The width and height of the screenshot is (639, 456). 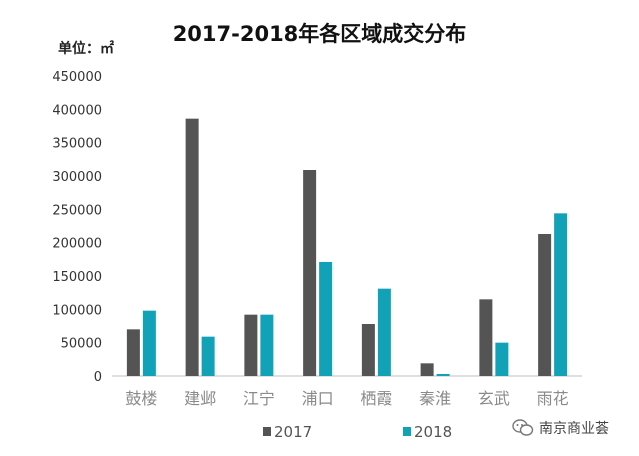 What do you see at coordinates (523, 427) in the screenshot?
I see `wechat-icon` at bounding box center [523, 427].